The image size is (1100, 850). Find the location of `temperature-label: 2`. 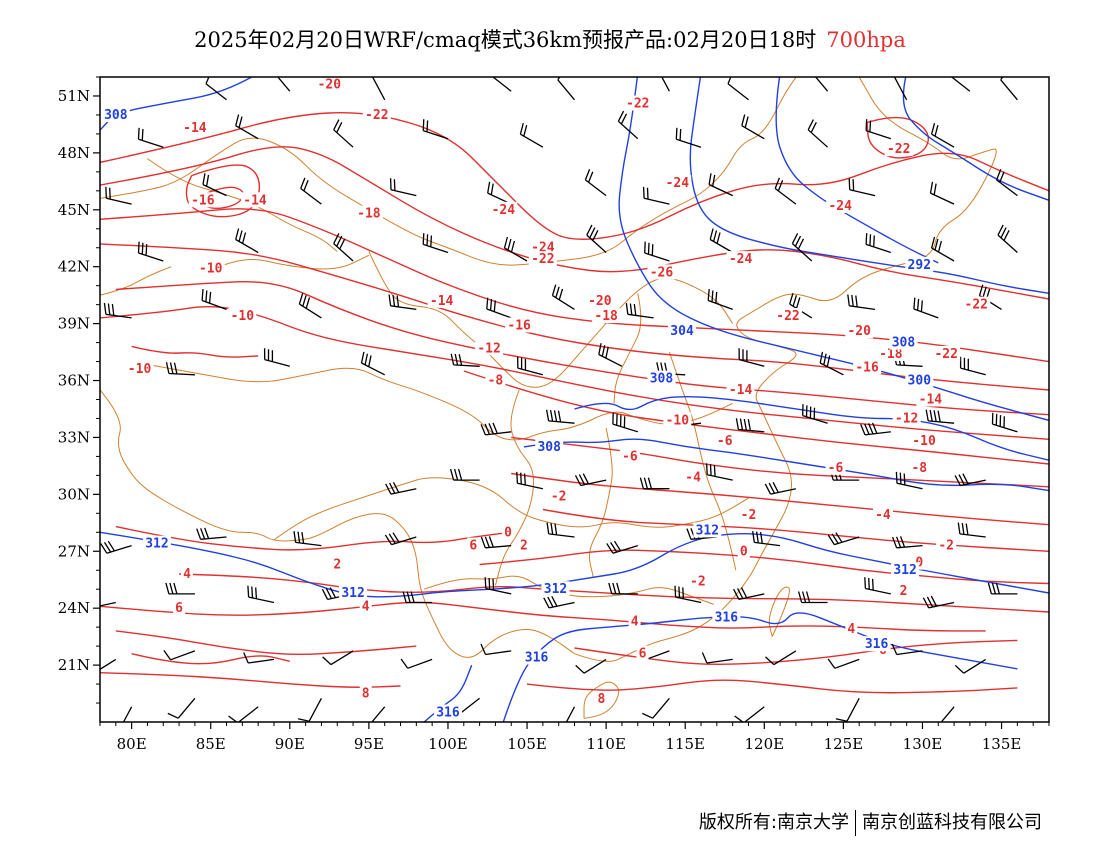

temperature-label: 2 is located at coordinates (904, 591).